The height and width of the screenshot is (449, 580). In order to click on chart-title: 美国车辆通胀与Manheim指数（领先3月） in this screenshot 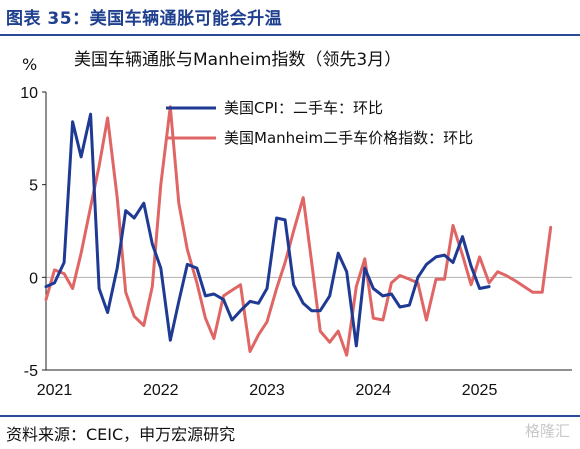, I will do `click(237, 60)`.